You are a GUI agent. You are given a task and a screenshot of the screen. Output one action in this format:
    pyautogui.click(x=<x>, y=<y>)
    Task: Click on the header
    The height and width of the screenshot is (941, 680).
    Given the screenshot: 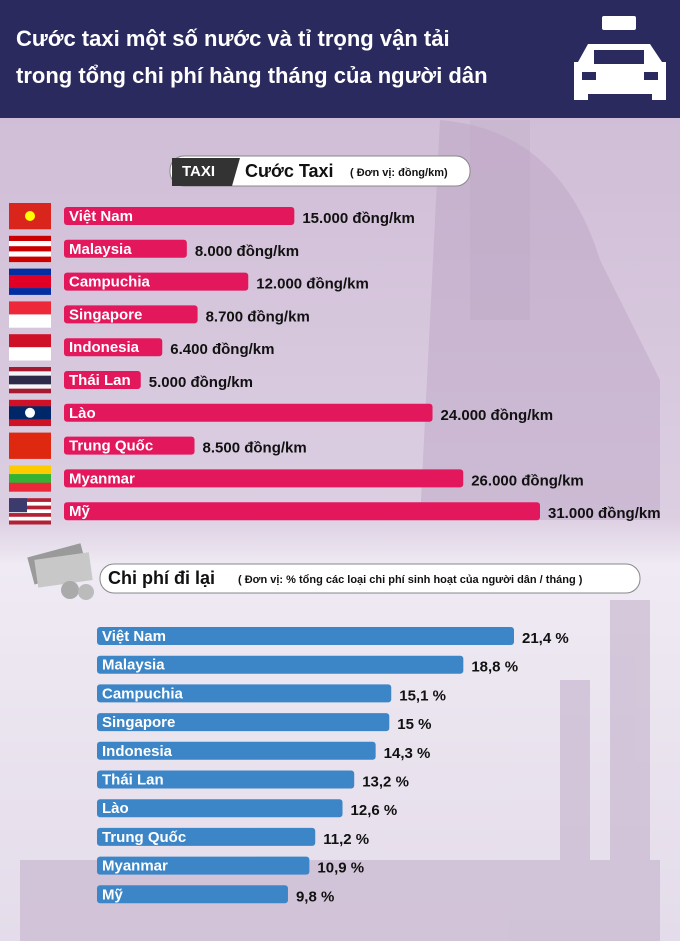 What is the action you would take?
    pyautogui.click(x=340, y=59)
    